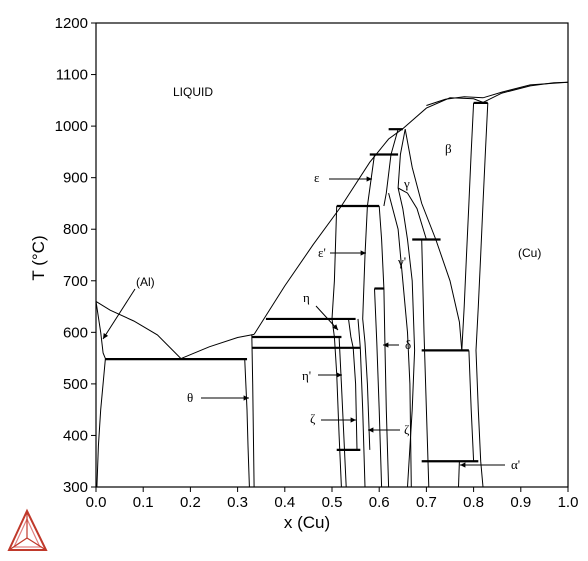 The width and height of the screenshot is (588, 561). Describe the element at coordinates (253, 411) in the screenshot. I see `theta-right` at that location.